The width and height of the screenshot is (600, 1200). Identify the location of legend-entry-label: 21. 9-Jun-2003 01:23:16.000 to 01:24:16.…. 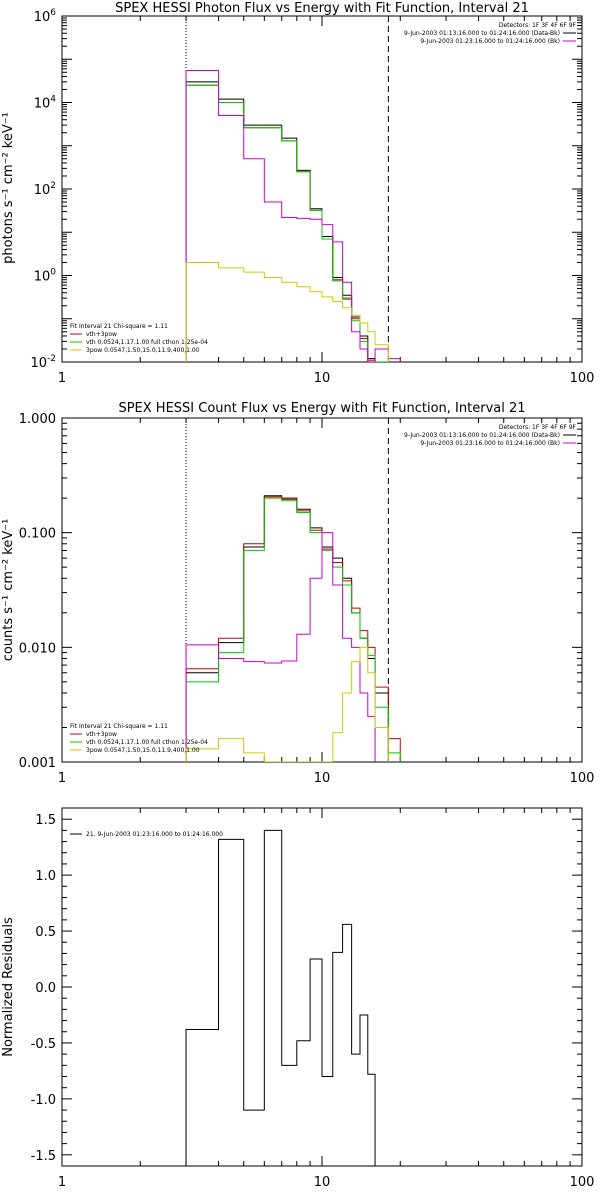
(154, 834).